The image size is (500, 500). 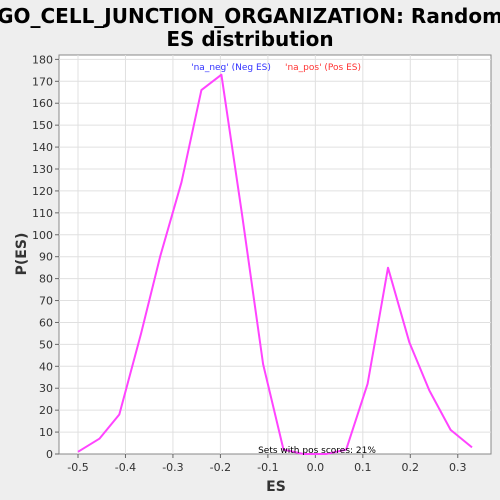 What do you see at coordinates (172, 467) in the screenshot?
I see `x-tick-label: -0.3` at bounding box center [172, 467].